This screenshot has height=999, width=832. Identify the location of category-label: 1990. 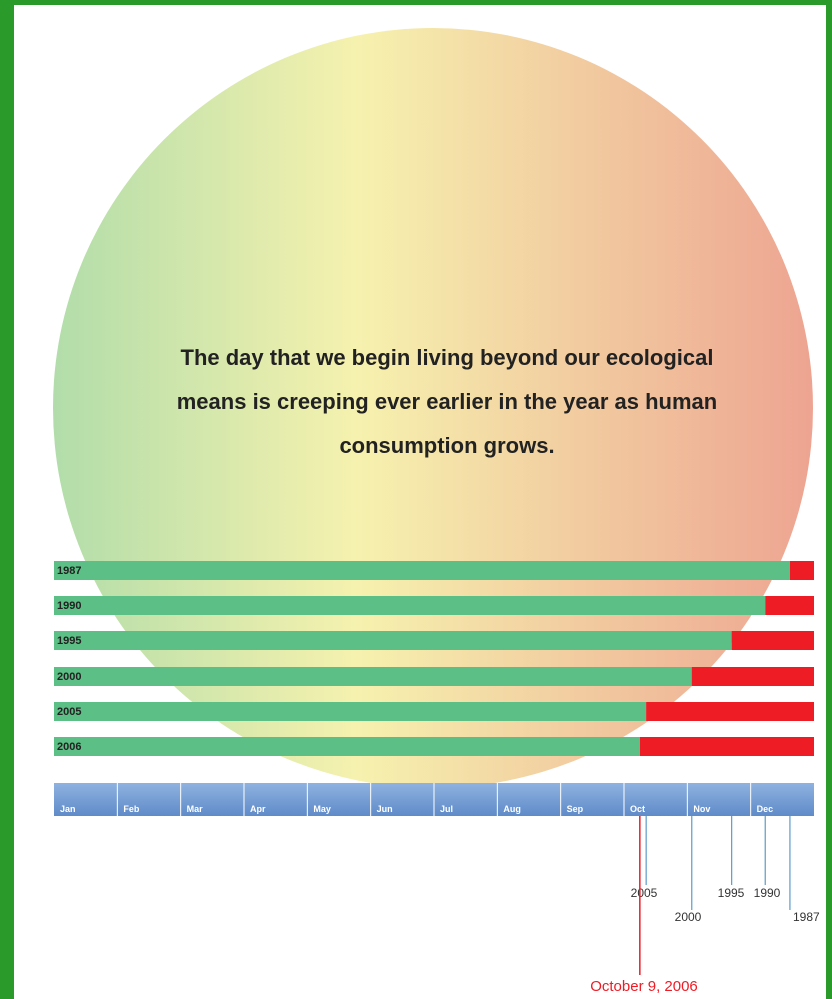
(69, 606).